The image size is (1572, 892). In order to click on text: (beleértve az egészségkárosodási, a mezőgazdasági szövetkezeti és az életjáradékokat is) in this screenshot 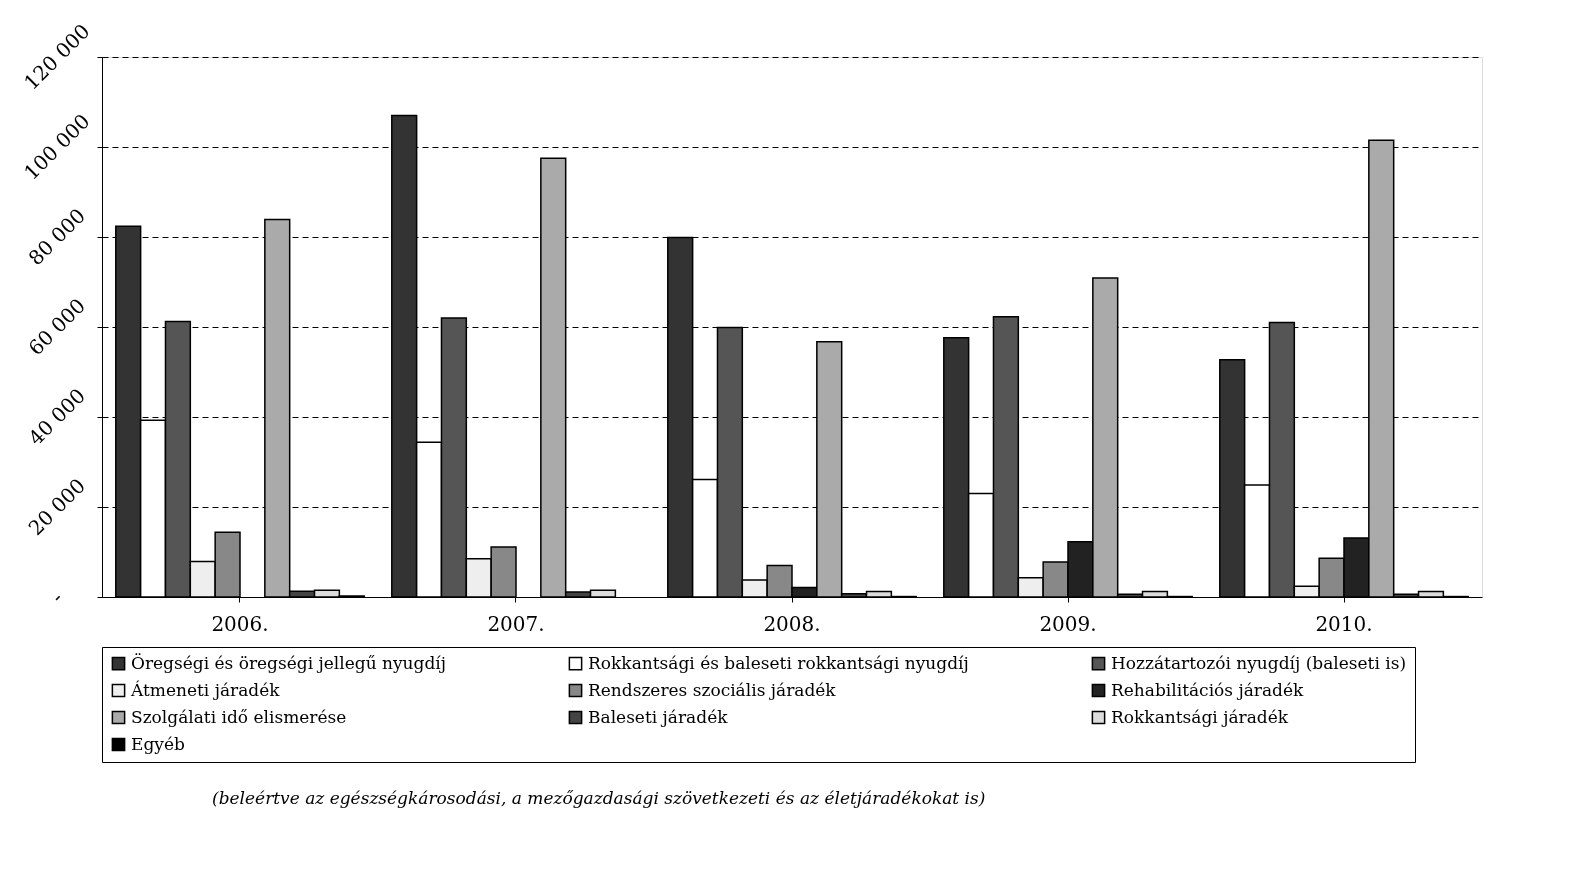, I will do `click(599, 798)`.